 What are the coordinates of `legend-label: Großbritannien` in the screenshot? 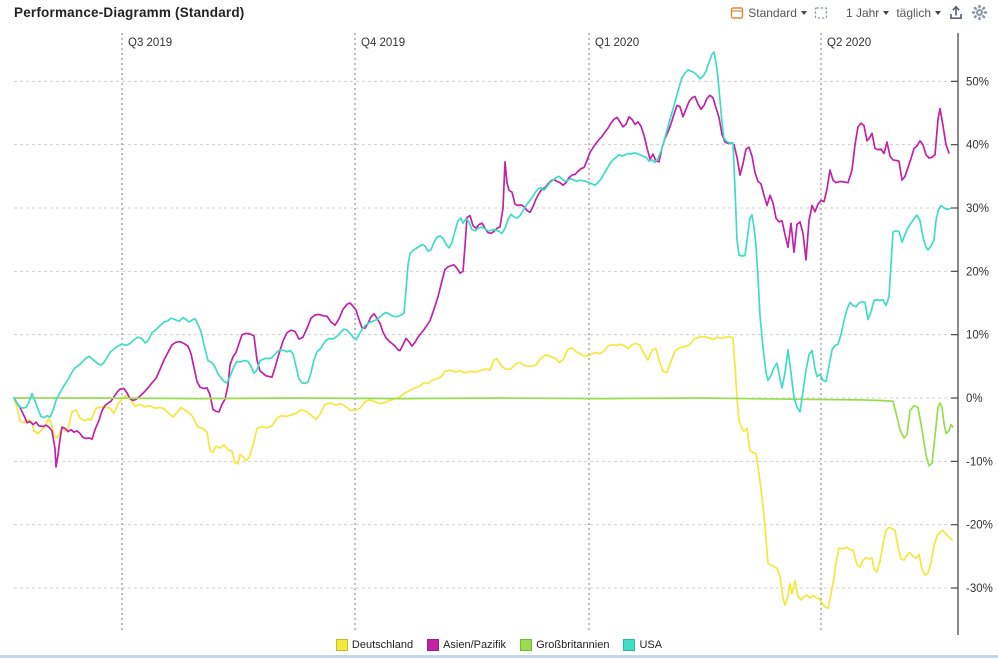 It's located at (573, 645).